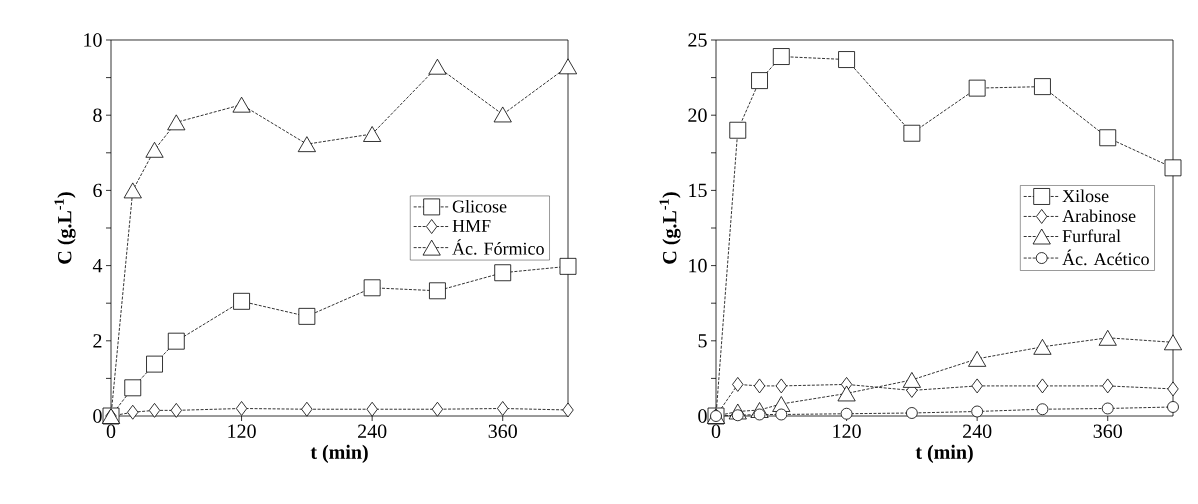  I want to click on y-tick-label: 4, so click(97, 266).